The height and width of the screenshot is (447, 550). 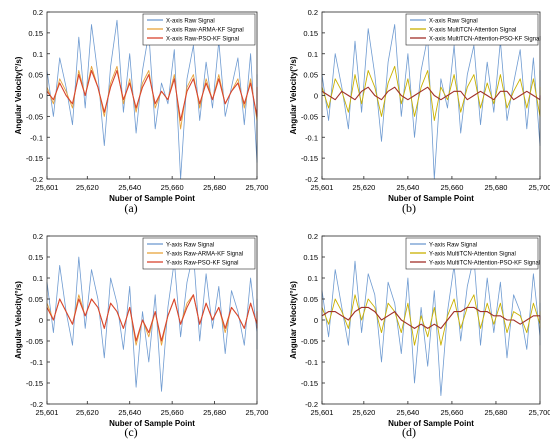 I want to click on legend-entry: Y-axis MultiTCN-Attention Signal, so click(x=472, y=255).